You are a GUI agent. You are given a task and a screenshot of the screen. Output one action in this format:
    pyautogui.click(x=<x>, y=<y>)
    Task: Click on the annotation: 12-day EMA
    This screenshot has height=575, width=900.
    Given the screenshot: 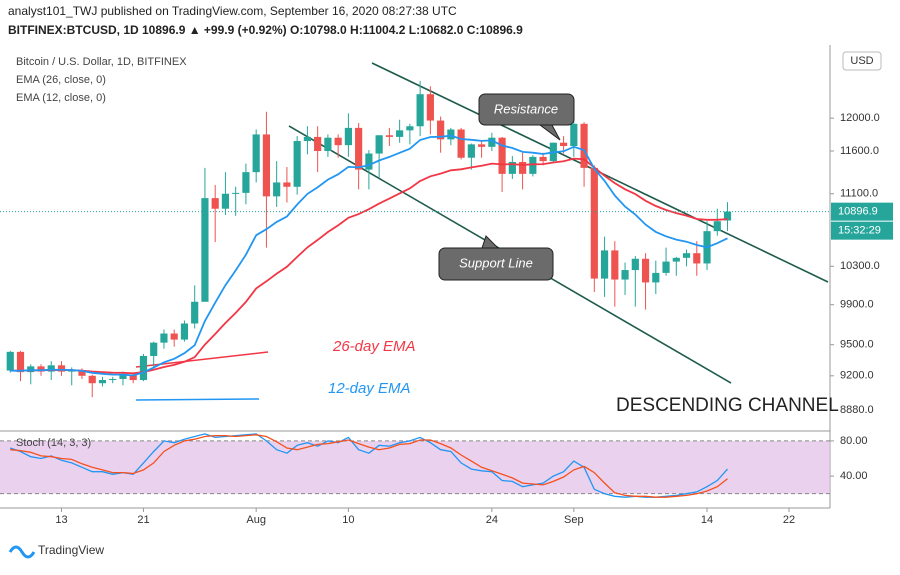 What is the action you would take?
    pyautogui.click(x=369, y=388)
    